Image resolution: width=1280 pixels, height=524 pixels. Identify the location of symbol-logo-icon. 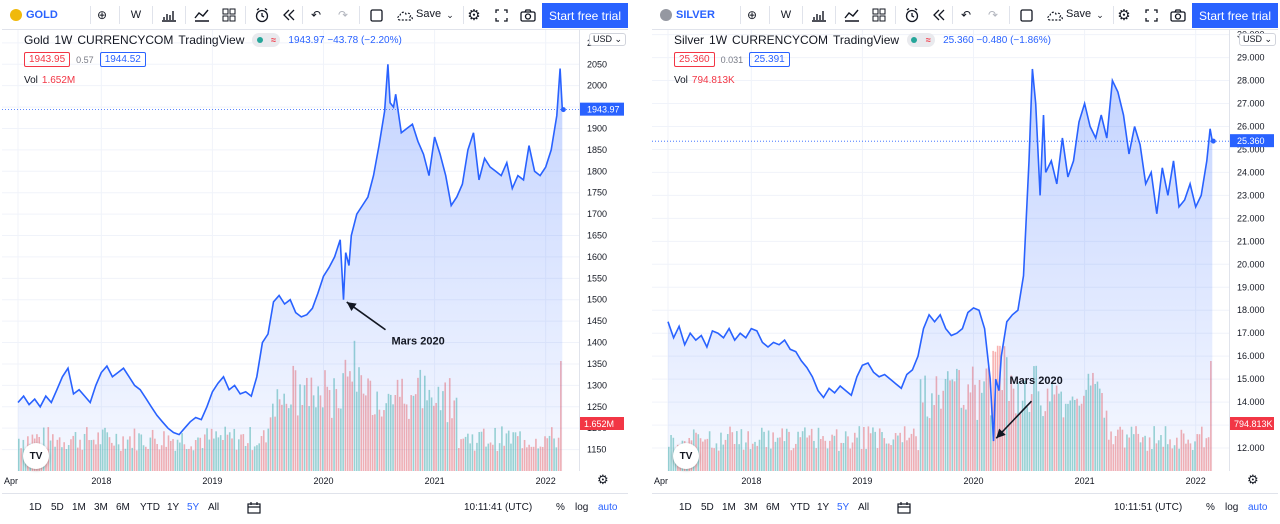
(666, 15).